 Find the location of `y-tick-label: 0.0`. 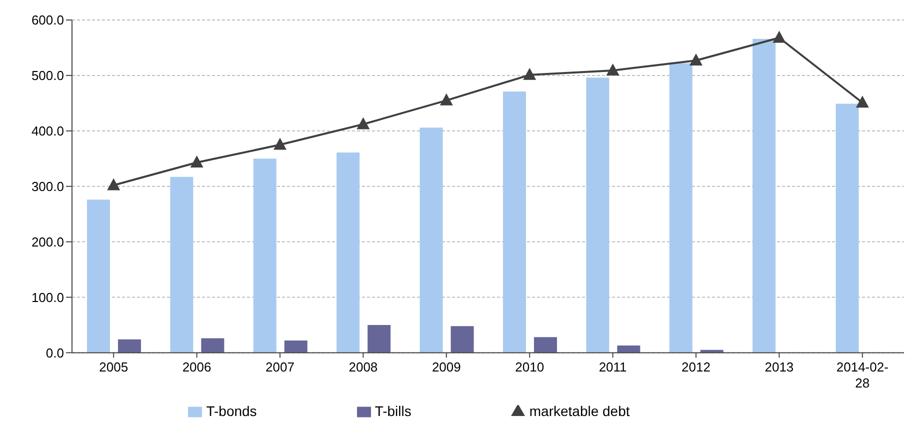

y-tick-label: 0.0 is located at coordinates (55, 352).